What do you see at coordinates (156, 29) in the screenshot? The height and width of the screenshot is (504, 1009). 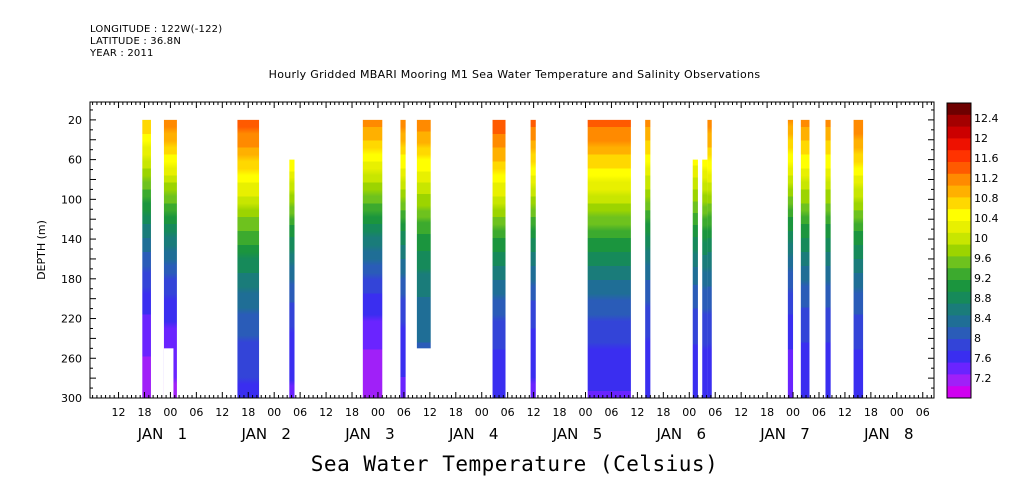 I see `longitude-label: LONGITUDE : 122W(-122)` at bounding box center [156, 29].